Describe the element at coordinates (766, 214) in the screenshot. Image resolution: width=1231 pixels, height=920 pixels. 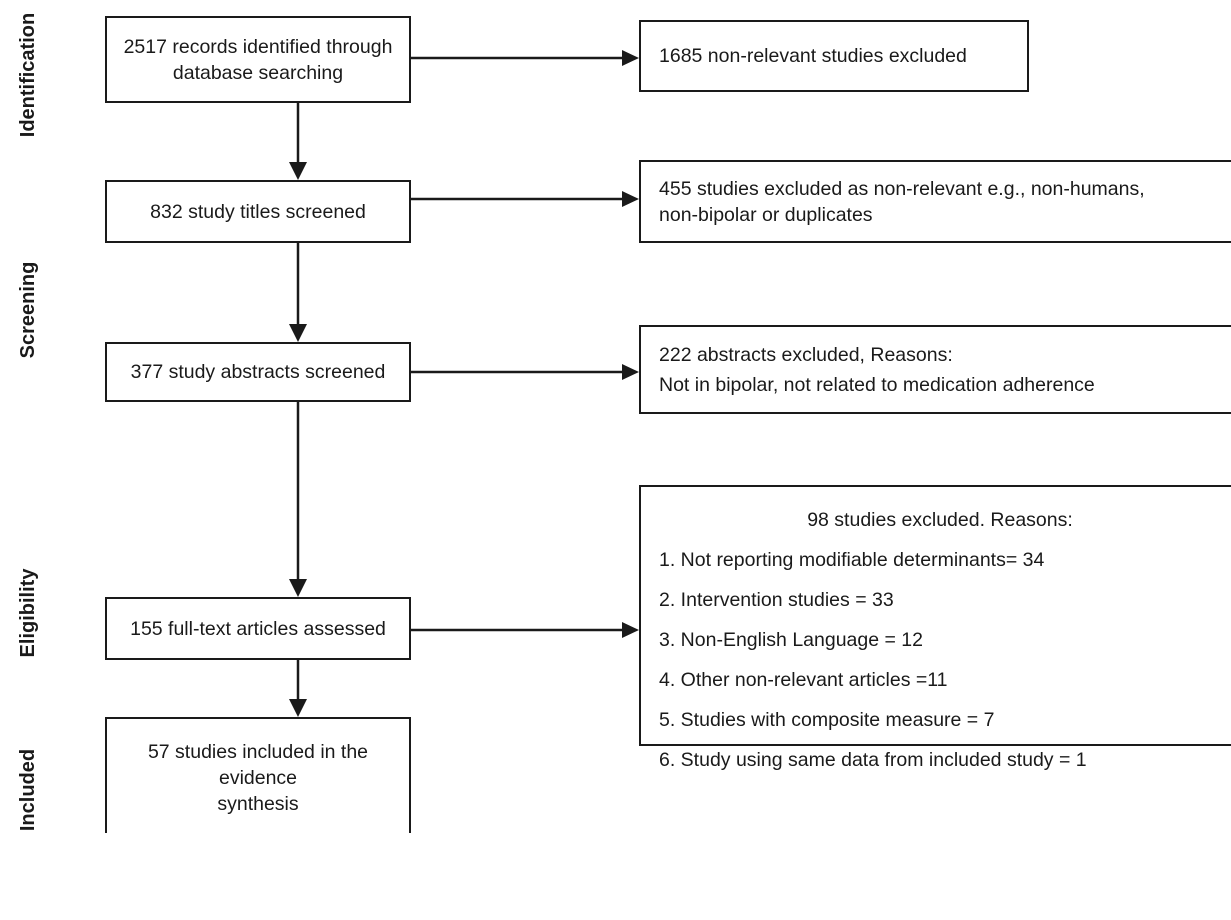
I see `titles-excluded-line-2: non-bipolar or duplicates` at that location.